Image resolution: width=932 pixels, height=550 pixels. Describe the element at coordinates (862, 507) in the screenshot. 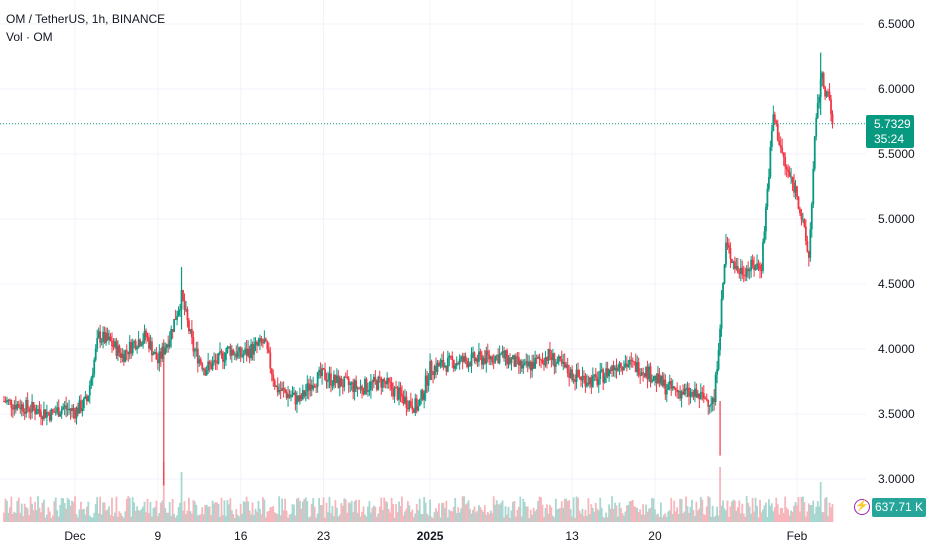

I see `lightning-icon: ⚡` at that location.